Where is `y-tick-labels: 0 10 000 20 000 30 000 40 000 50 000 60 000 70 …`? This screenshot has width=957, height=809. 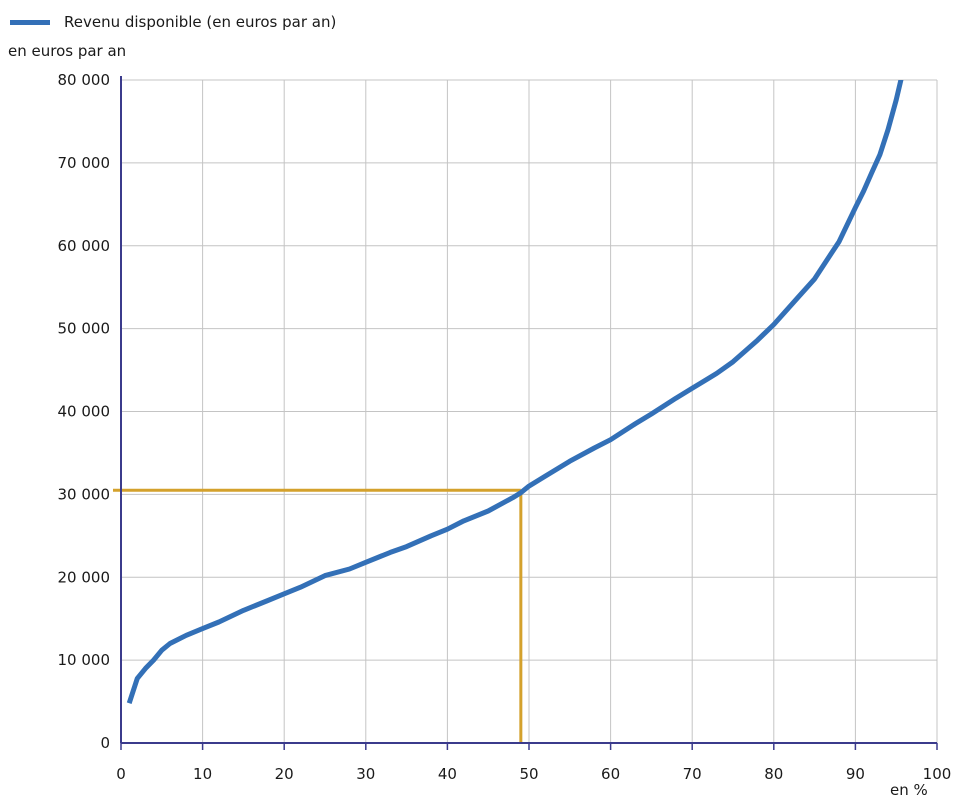
y-tick-labels: 0 10 000 20 000 30 000 40 000 50 000 60 000 70 … is located at coordinates (84, 411).